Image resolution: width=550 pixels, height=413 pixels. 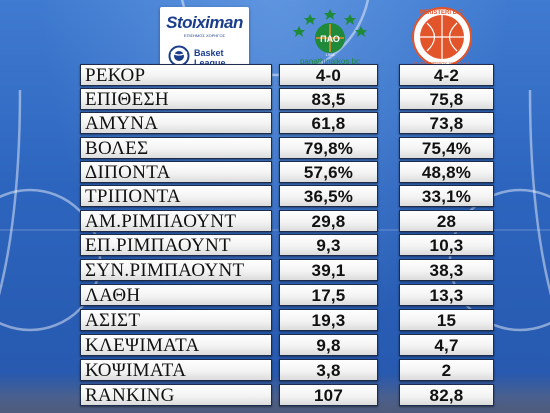 I want to click on stat-row: ΤΡΙΠΟΝΤΑ 36,5% 33,1%, so click(x=275, y=196).